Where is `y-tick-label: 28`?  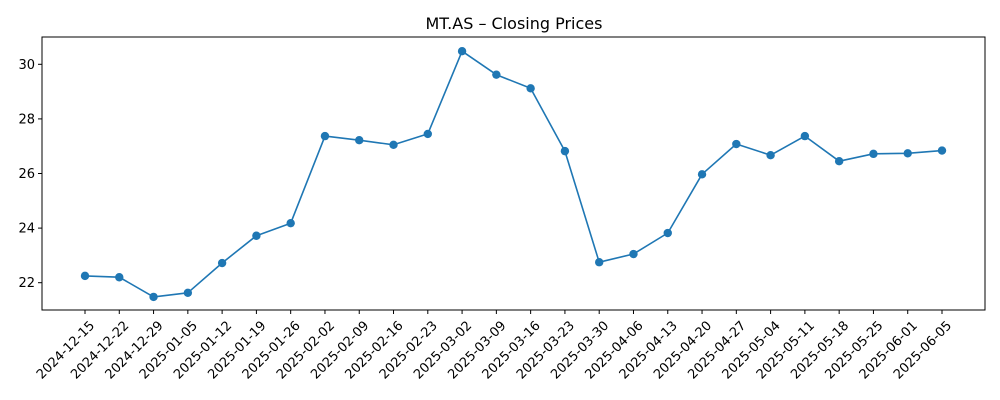 y-tick-label: 28 is located at coordinates (26, 119).